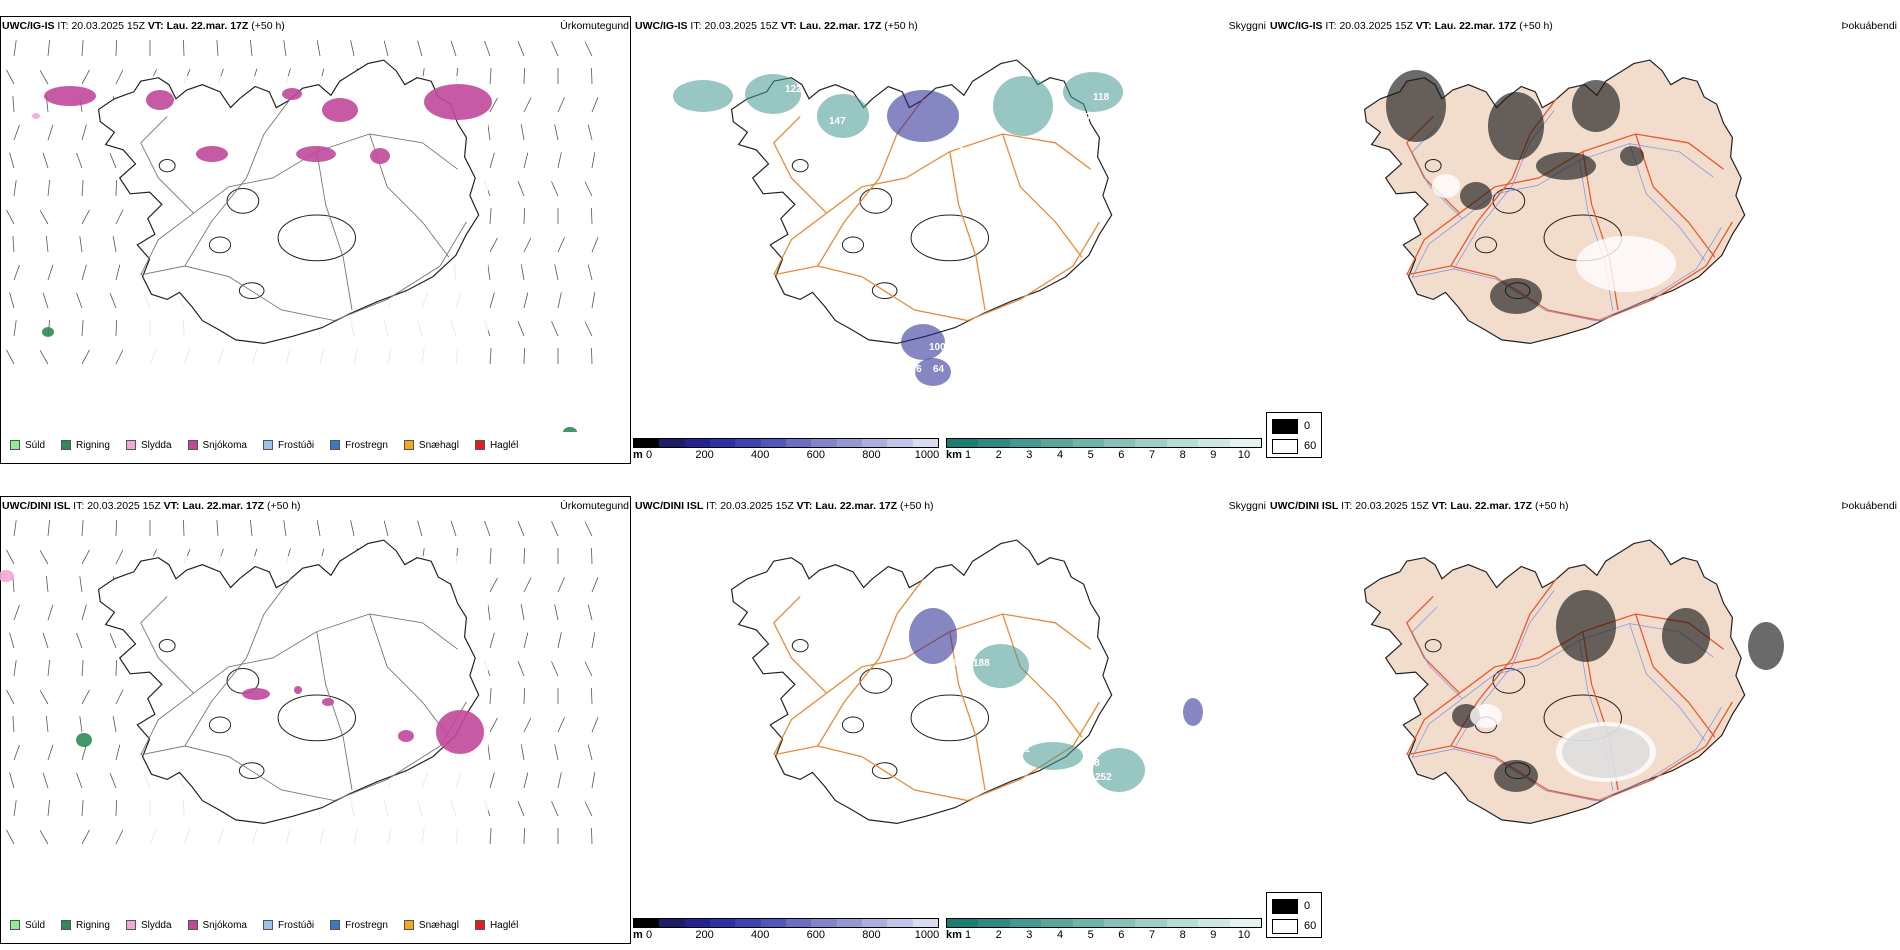 The image size is (1900, 950). Describe the element at coordinates (148, 445) in the screenshot. I see `legend-item: Slydda` at that location.